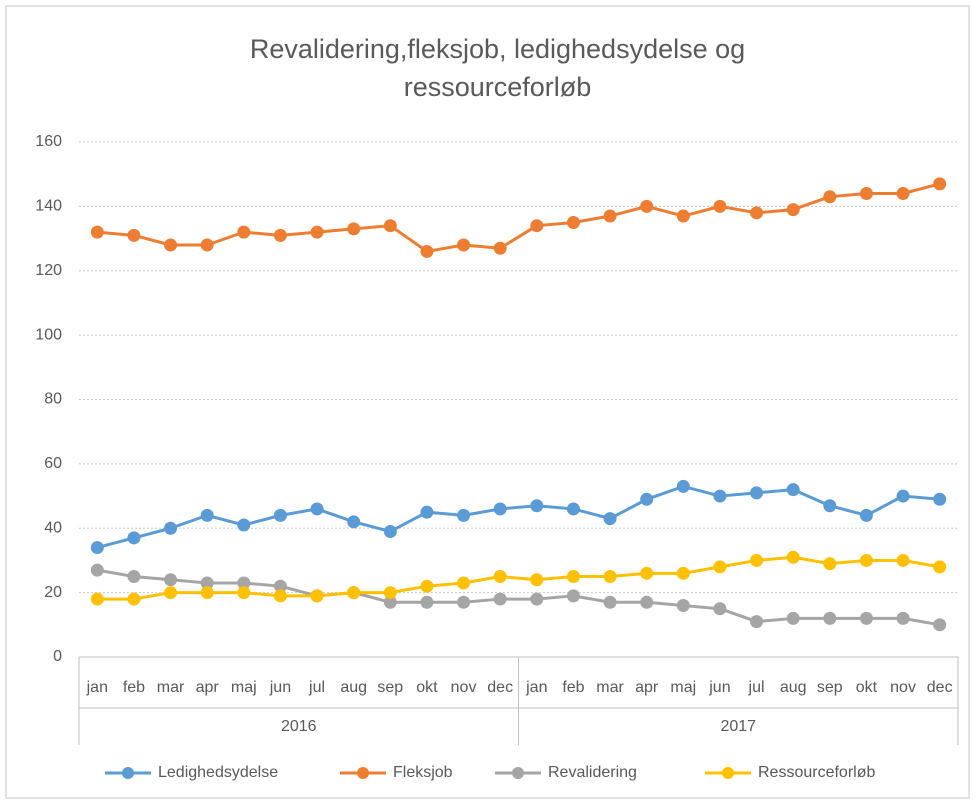 The image size is (975, 804). Describe the element at coordinates (53, 399) in the screenshot. I see `y-tick-label: 80` at that location.